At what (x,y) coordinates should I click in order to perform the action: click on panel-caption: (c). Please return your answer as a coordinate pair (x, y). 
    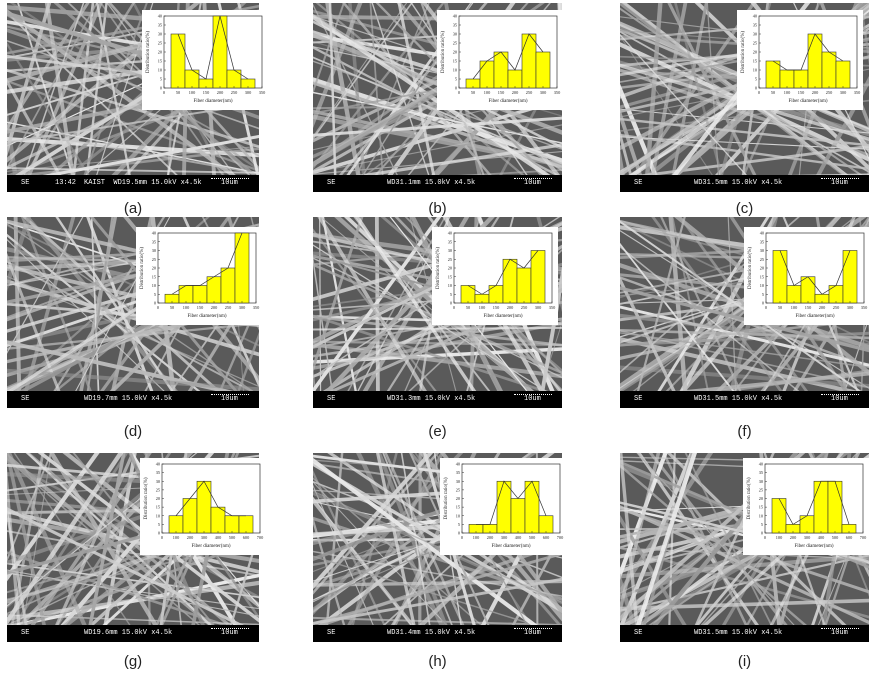
    Looking at the image, I should click on (744, 208).